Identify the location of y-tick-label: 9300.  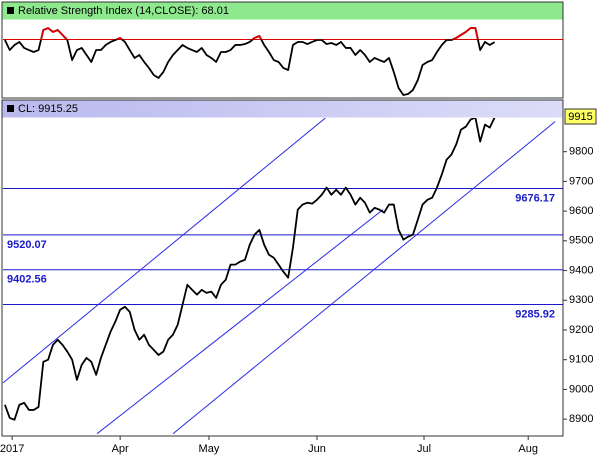
(581, 300).